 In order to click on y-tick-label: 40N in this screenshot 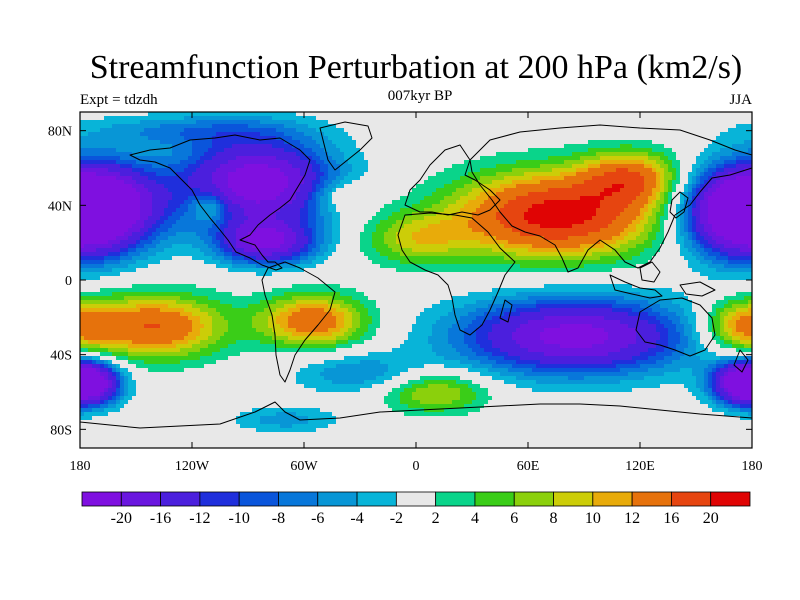, I will do `click(60, 206)`.